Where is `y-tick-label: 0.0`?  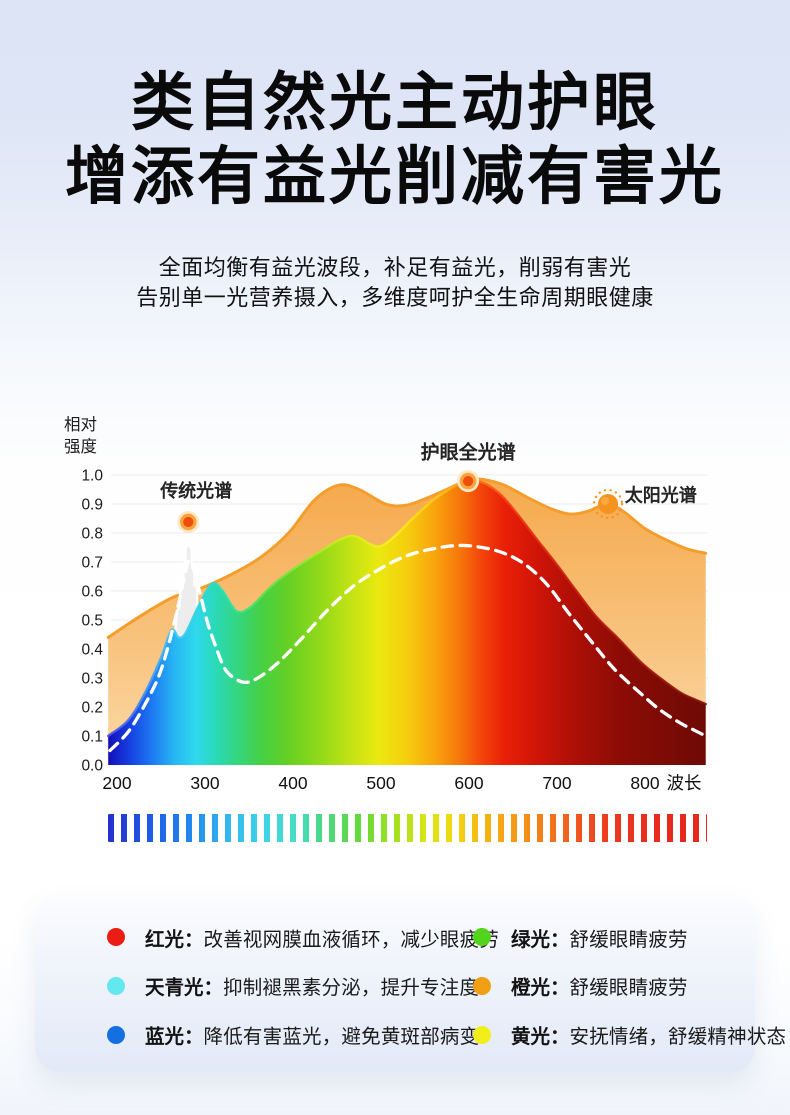 y-tick-label: 0.0 is located at coordinates (92, 766).